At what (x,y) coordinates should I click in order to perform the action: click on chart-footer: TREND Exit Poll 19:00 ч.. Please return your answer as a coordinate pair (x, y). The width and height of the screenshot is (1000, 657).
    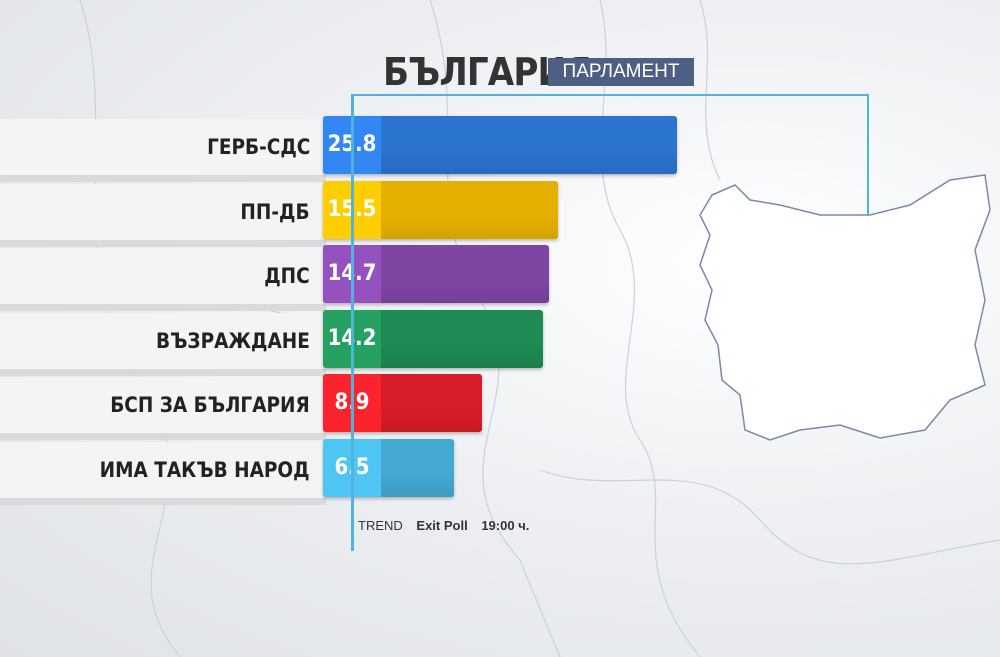
    Looking at the image, I should click on (443, 525).